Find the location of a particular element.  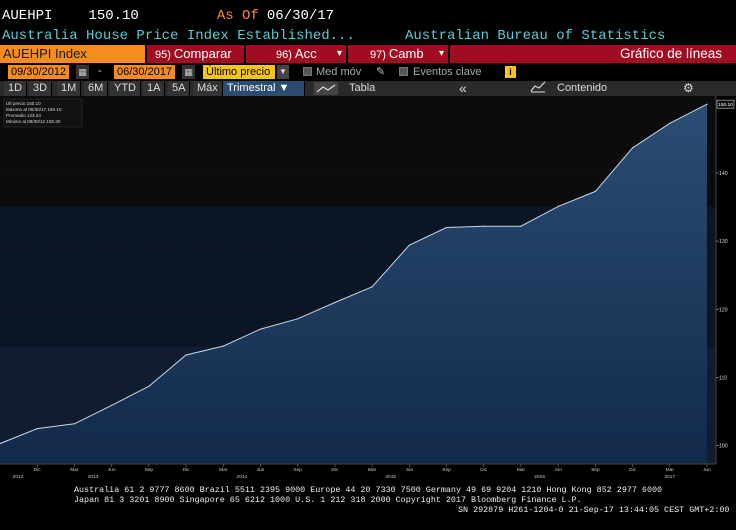

x-year-label: 2017 is located at coordinates (669, 477).